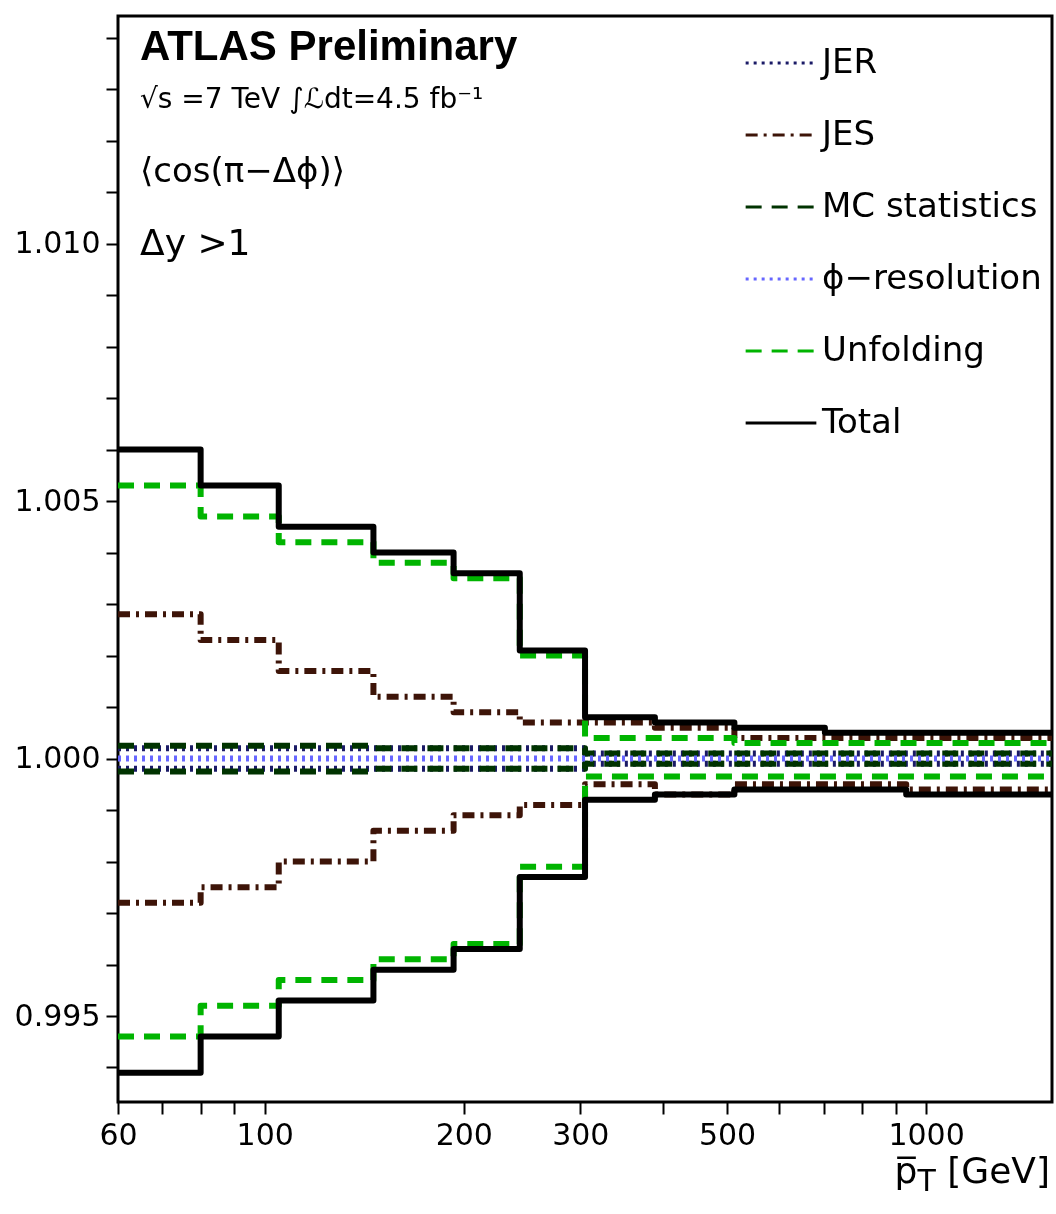 The width and height of the screenshot is (1056, 1214). I want to click on x-tick-label: 500, so click(727, 1134).